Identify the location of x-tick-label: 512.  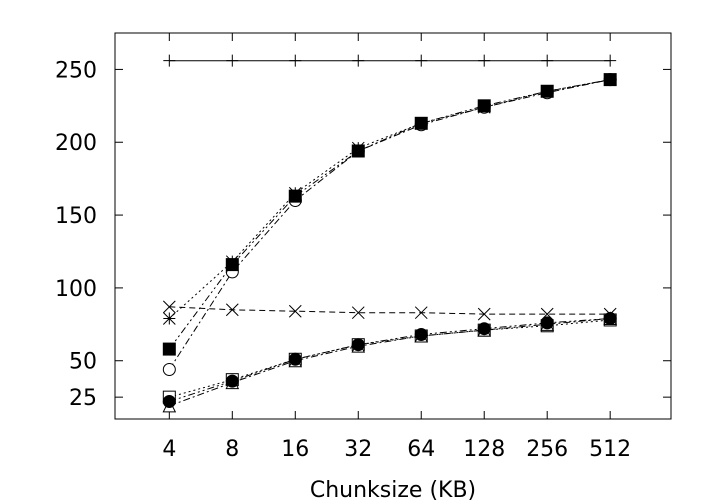
(610, 449).